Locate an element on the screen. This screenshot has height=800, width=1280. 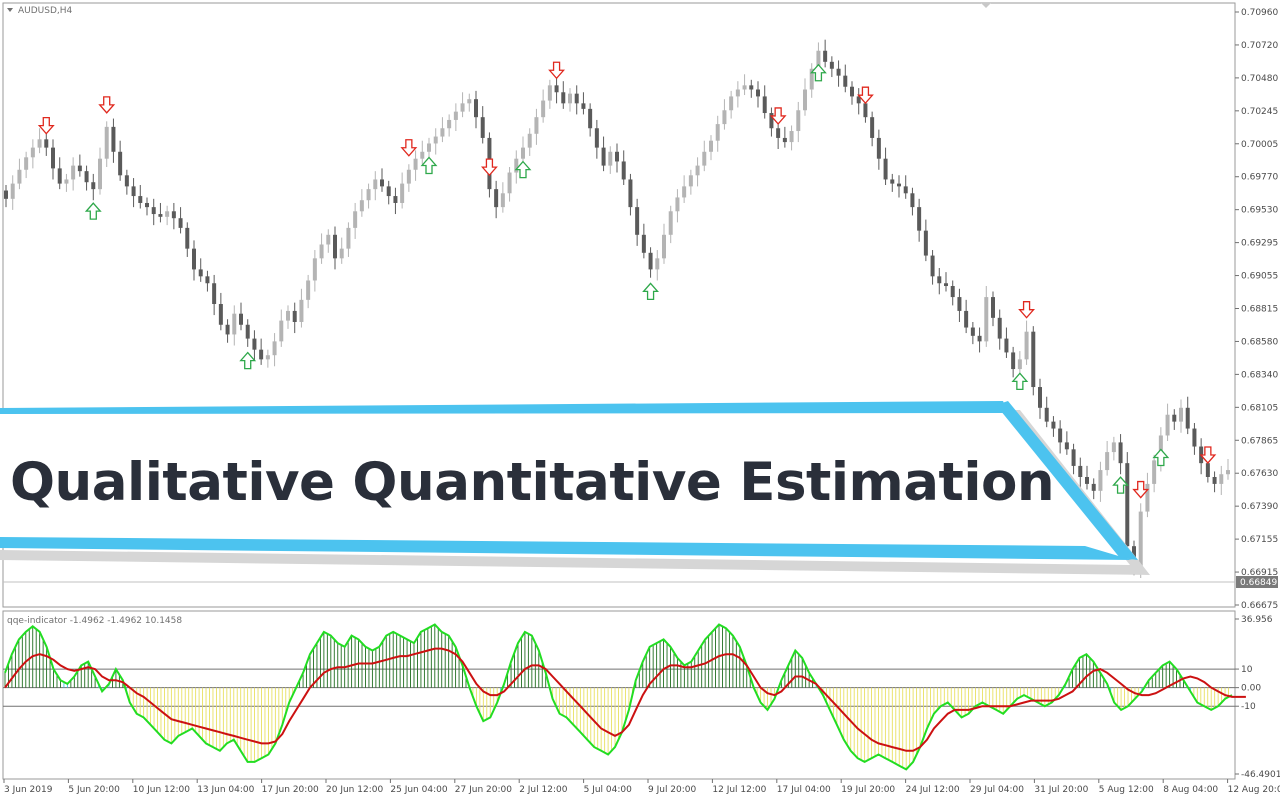
price-tick-label: 0.69295 is located at coordinates (1259, 244).